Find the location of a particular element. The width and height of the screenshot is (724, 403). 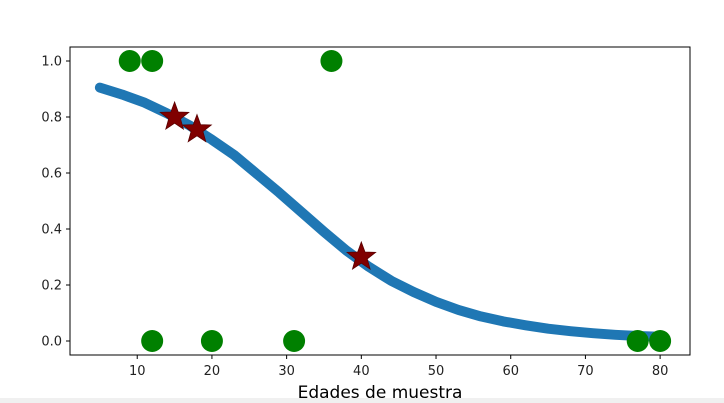

x-tick-label: 40 is located at coordinates (361, 371).